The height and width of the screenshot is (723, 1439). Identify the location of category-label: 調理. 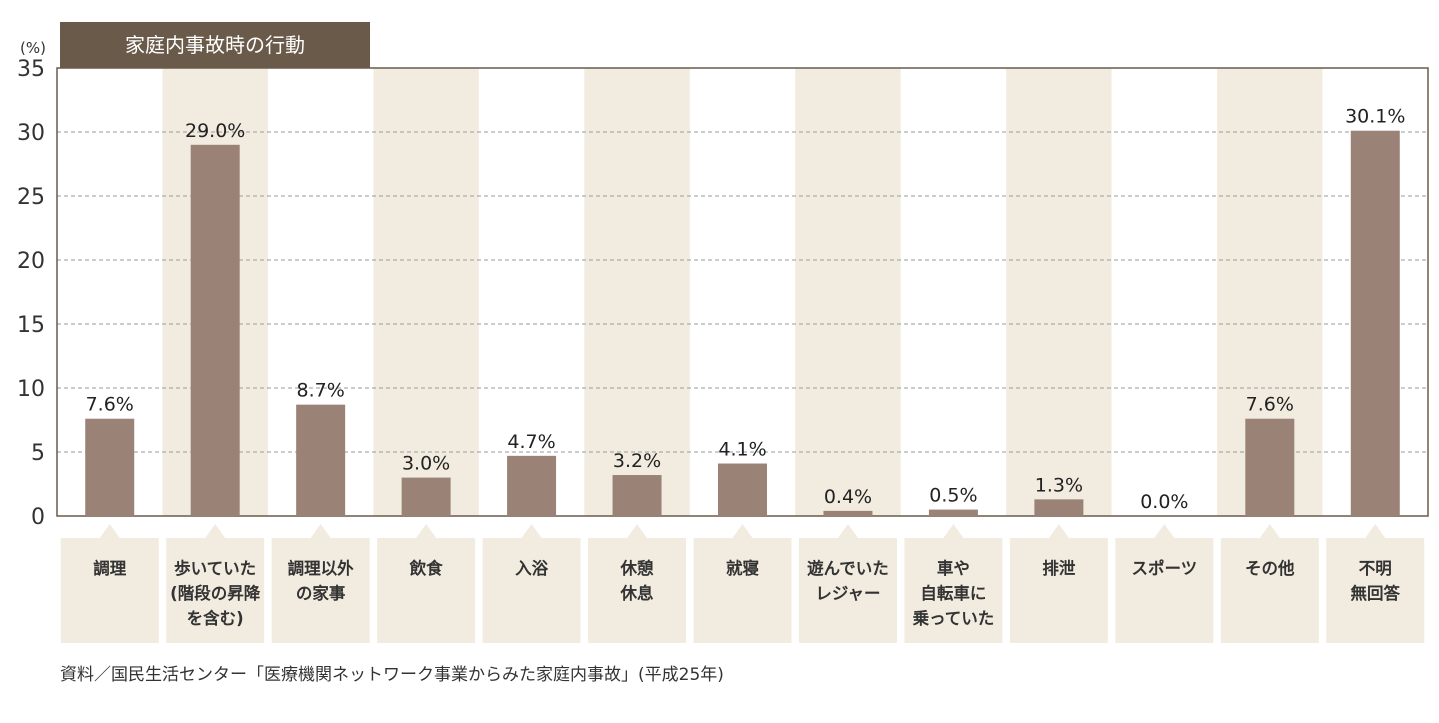
(110, 568).